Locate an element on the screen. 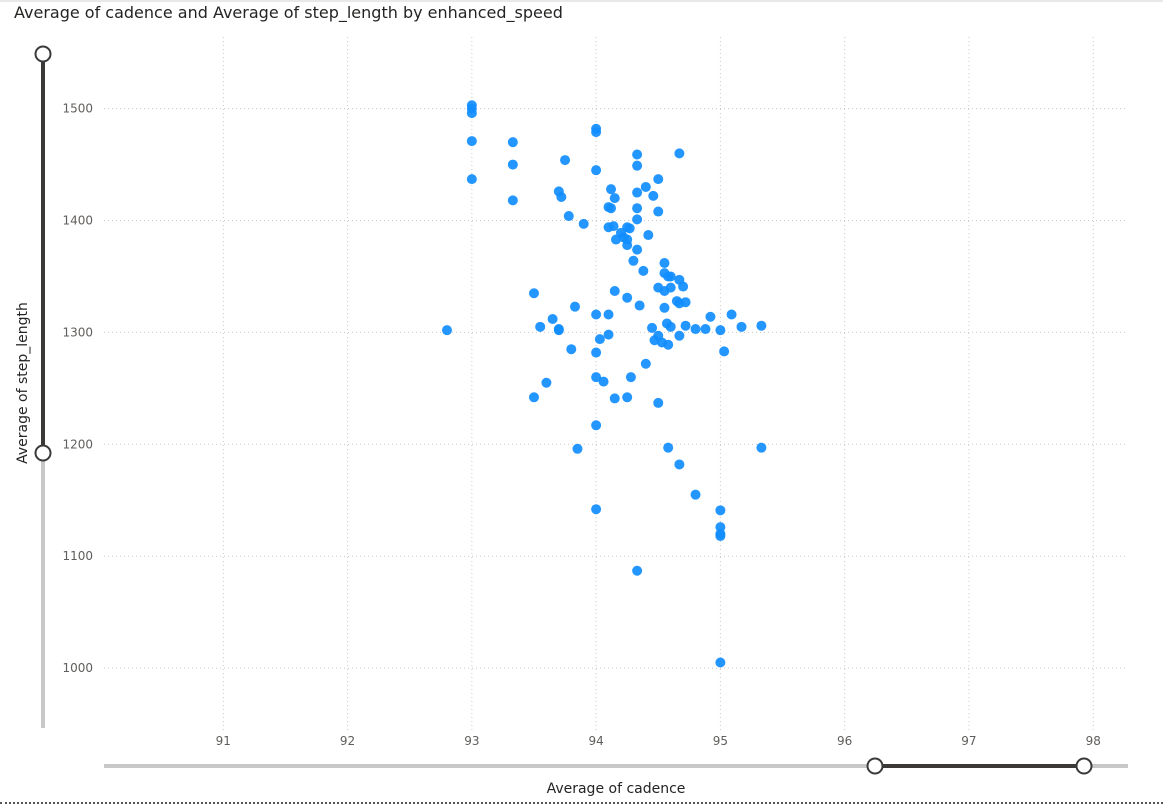 The image size is (1163, 807). x-slider-right-handle is located at coordinates (1084, 766).